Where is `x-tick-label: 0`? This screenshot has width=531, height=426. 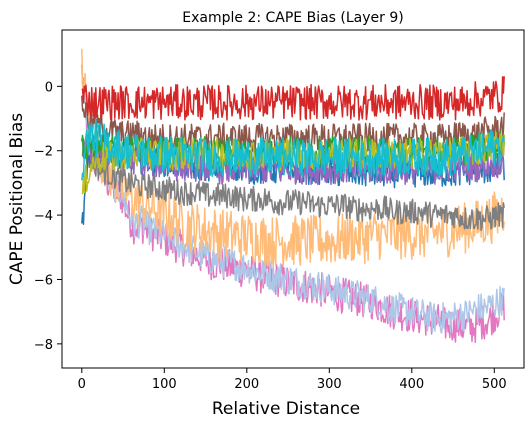
x-tick-label: 0 is located at coordinates (82, 384).